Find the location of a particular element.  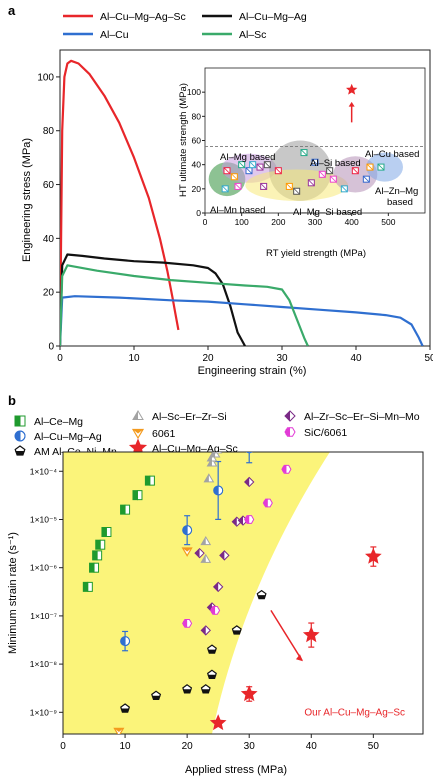

legend-label: Al–Sc is located at coordinates (252, 35).